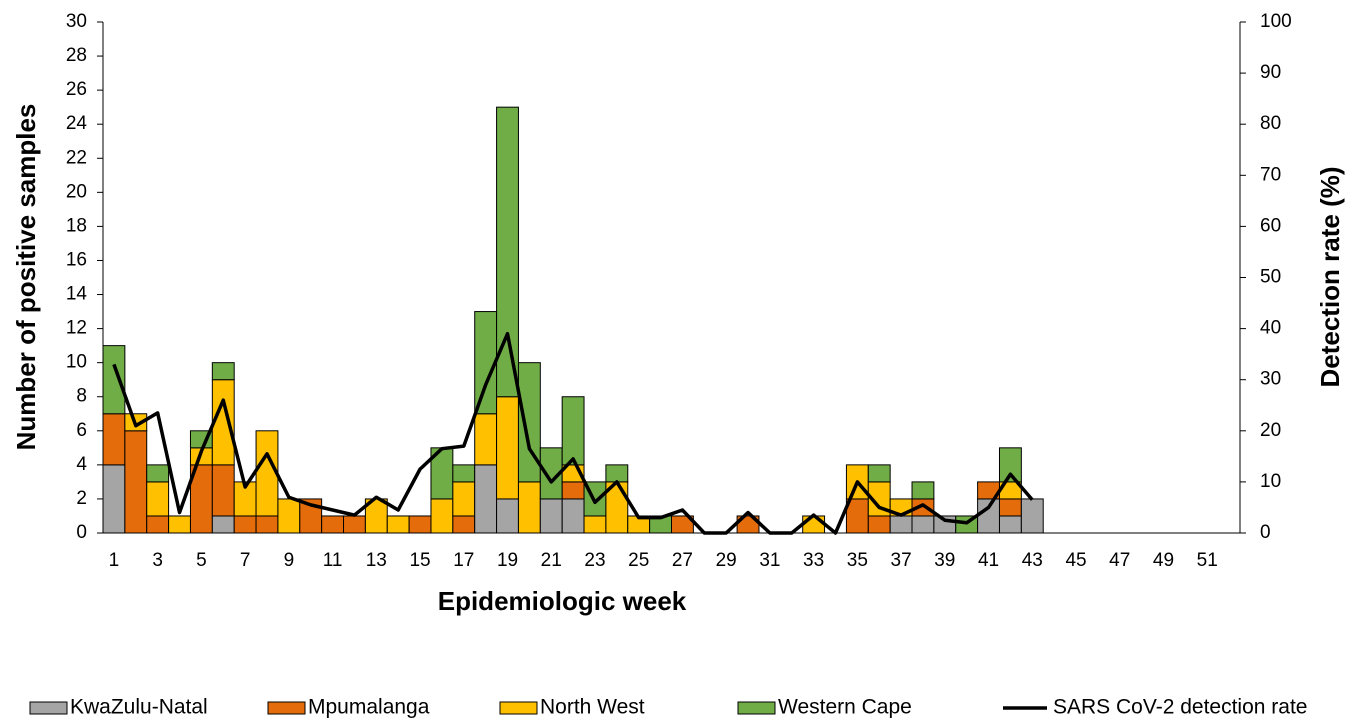 The image size is (1360, 724). What do you see at coordinates (76, 362) in the screenshot?
I see `y-tick-label: 10` at bounding box center [76, 362].